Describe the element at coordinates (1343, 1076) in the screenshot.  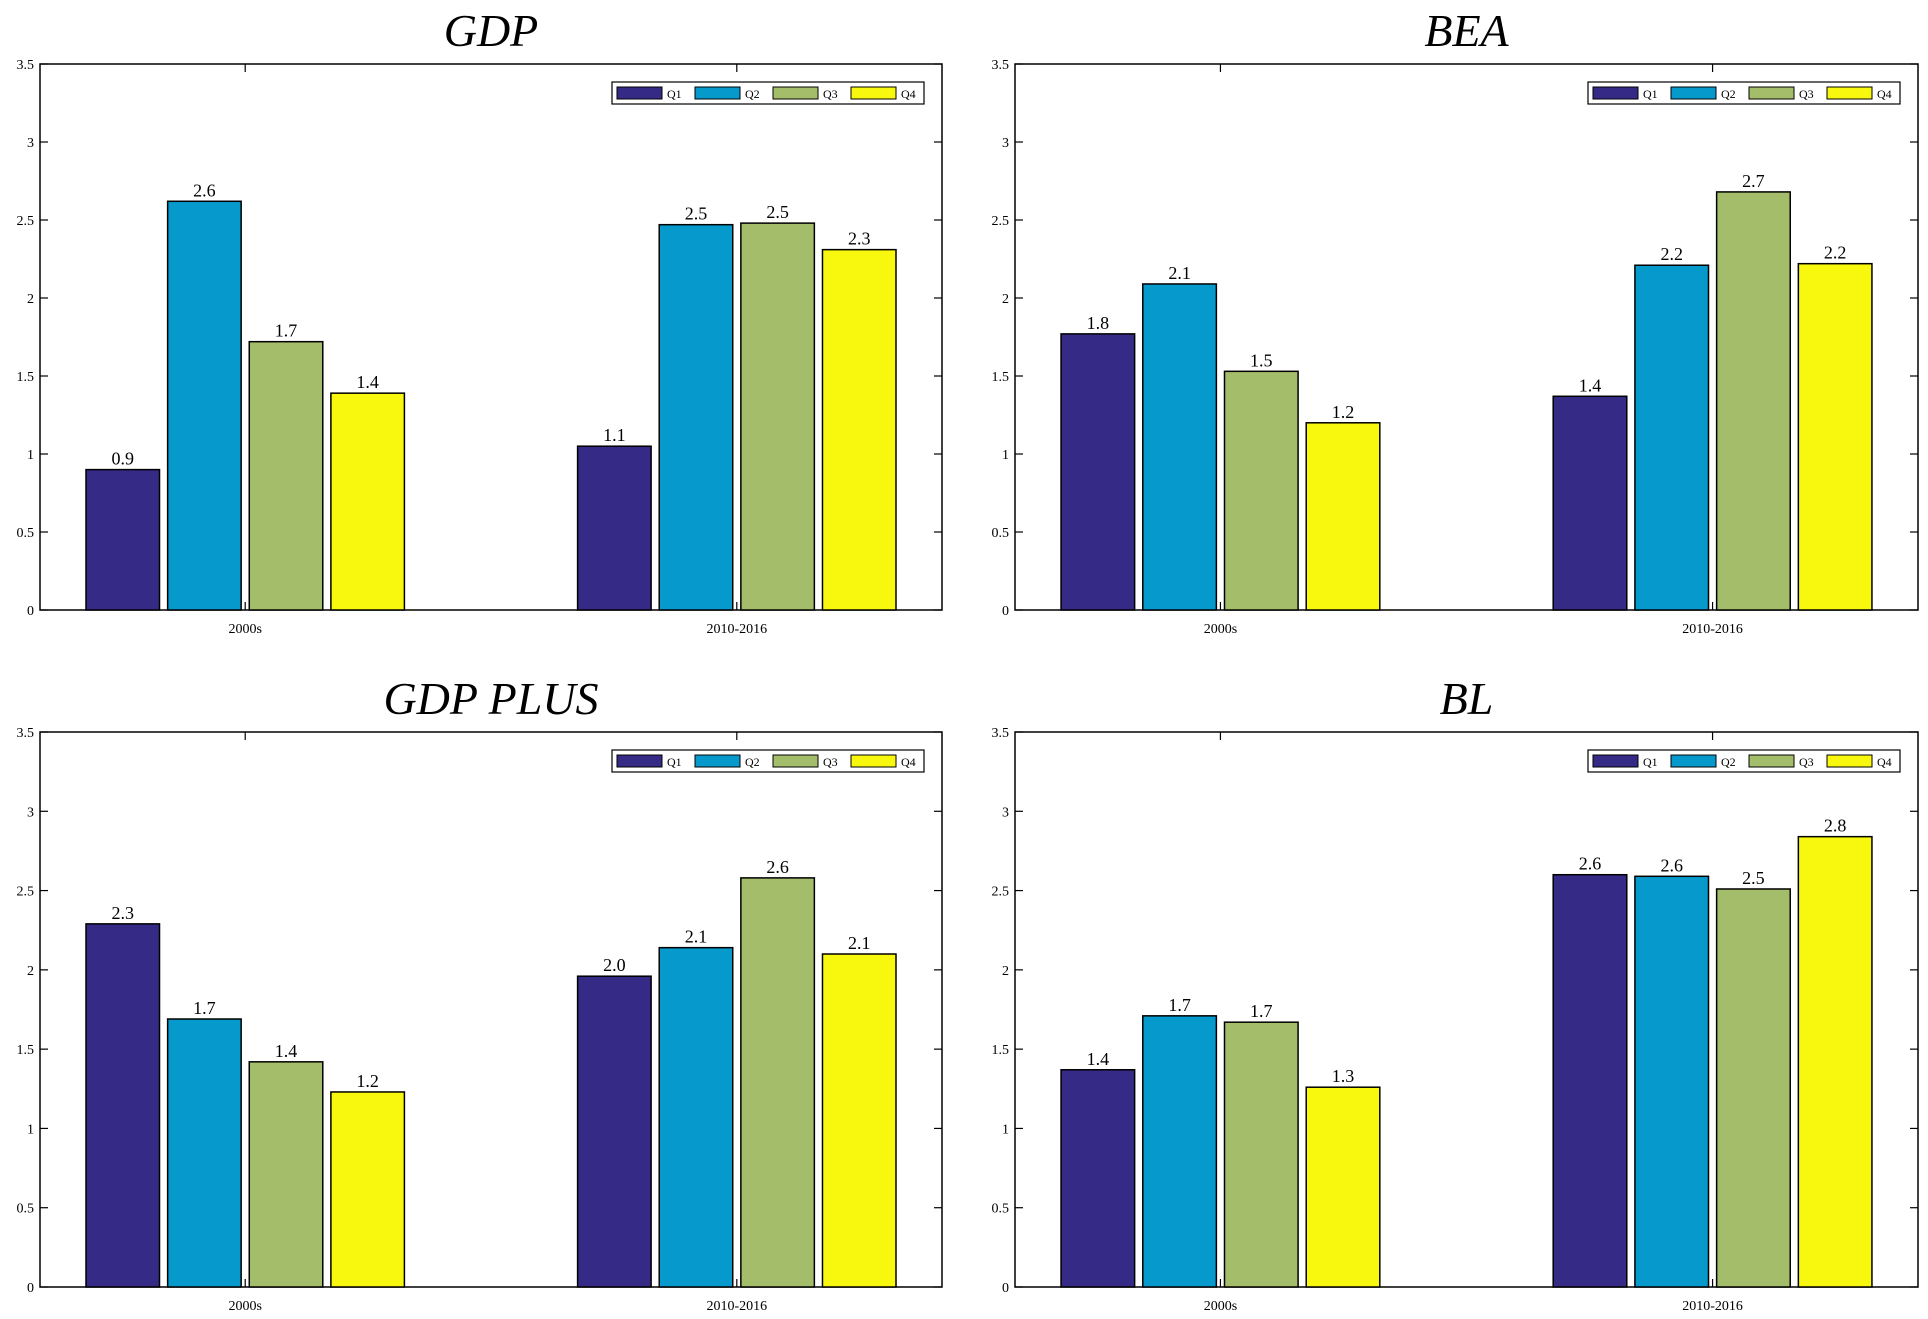
I see `data-label: 1.3` at that location.